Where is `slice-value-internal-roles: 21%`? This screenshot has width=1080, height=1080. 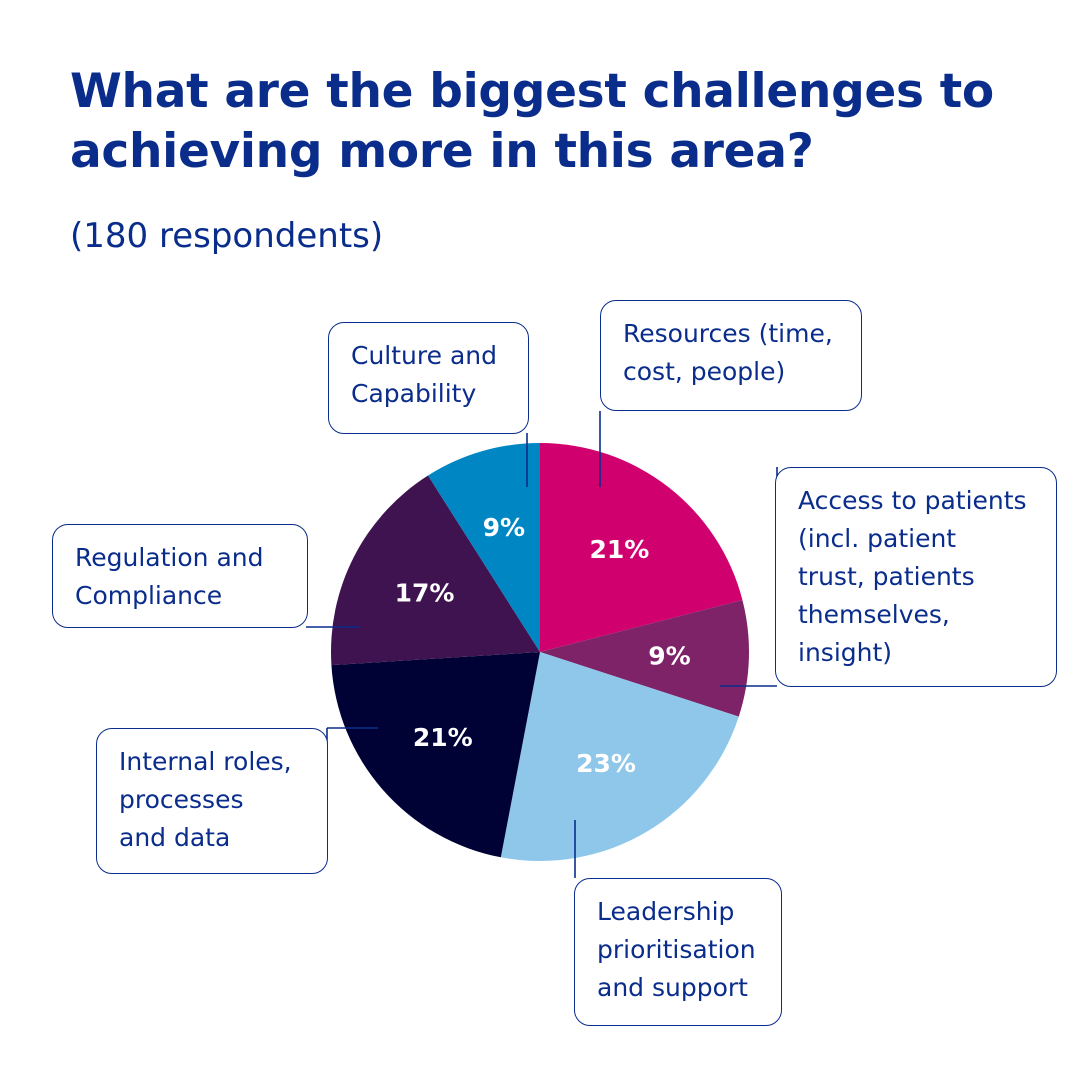
slice-value-internal-roles: 21% is located at coordinates (443, 737).